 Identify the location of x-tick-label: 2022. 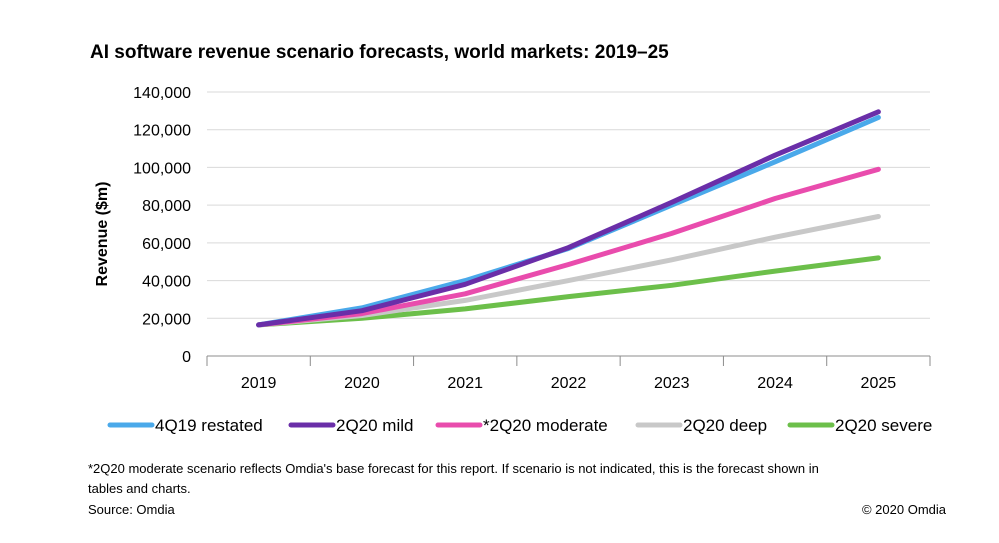
(569, 383).